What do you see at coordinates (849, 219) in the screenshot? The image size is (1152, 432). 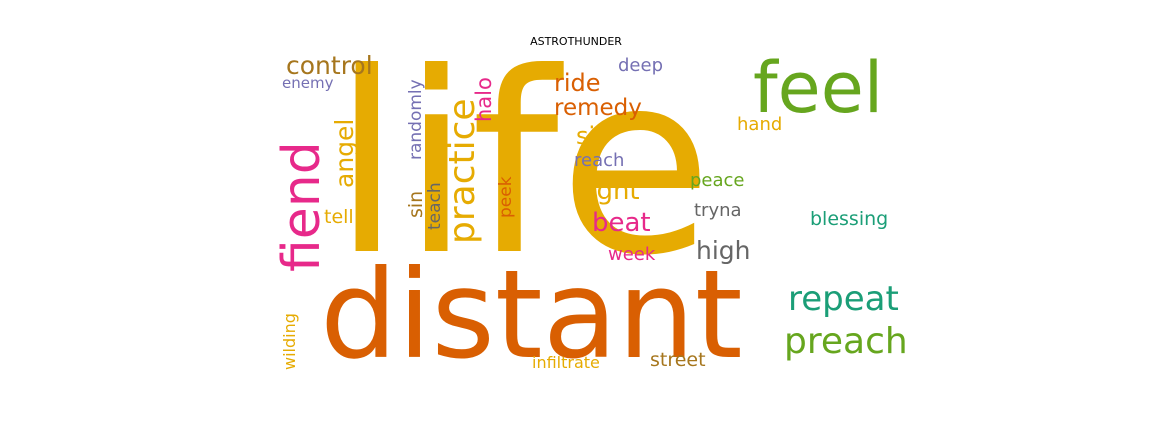 I see `word-blessing: blessing` at bounding box center [849, 219].